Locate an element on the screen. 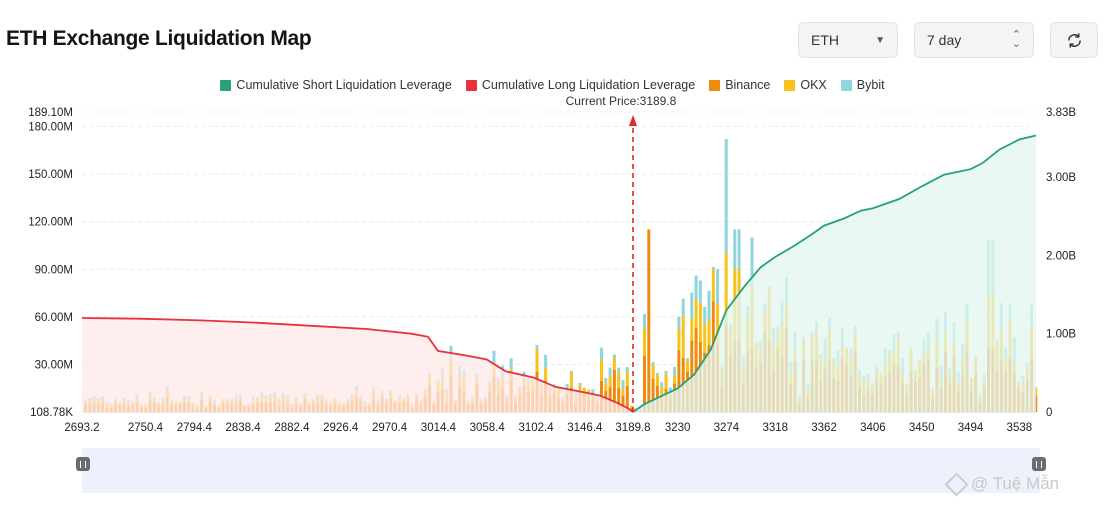  x-tick-label: 2970.4 is located at coordinates (390, 428).